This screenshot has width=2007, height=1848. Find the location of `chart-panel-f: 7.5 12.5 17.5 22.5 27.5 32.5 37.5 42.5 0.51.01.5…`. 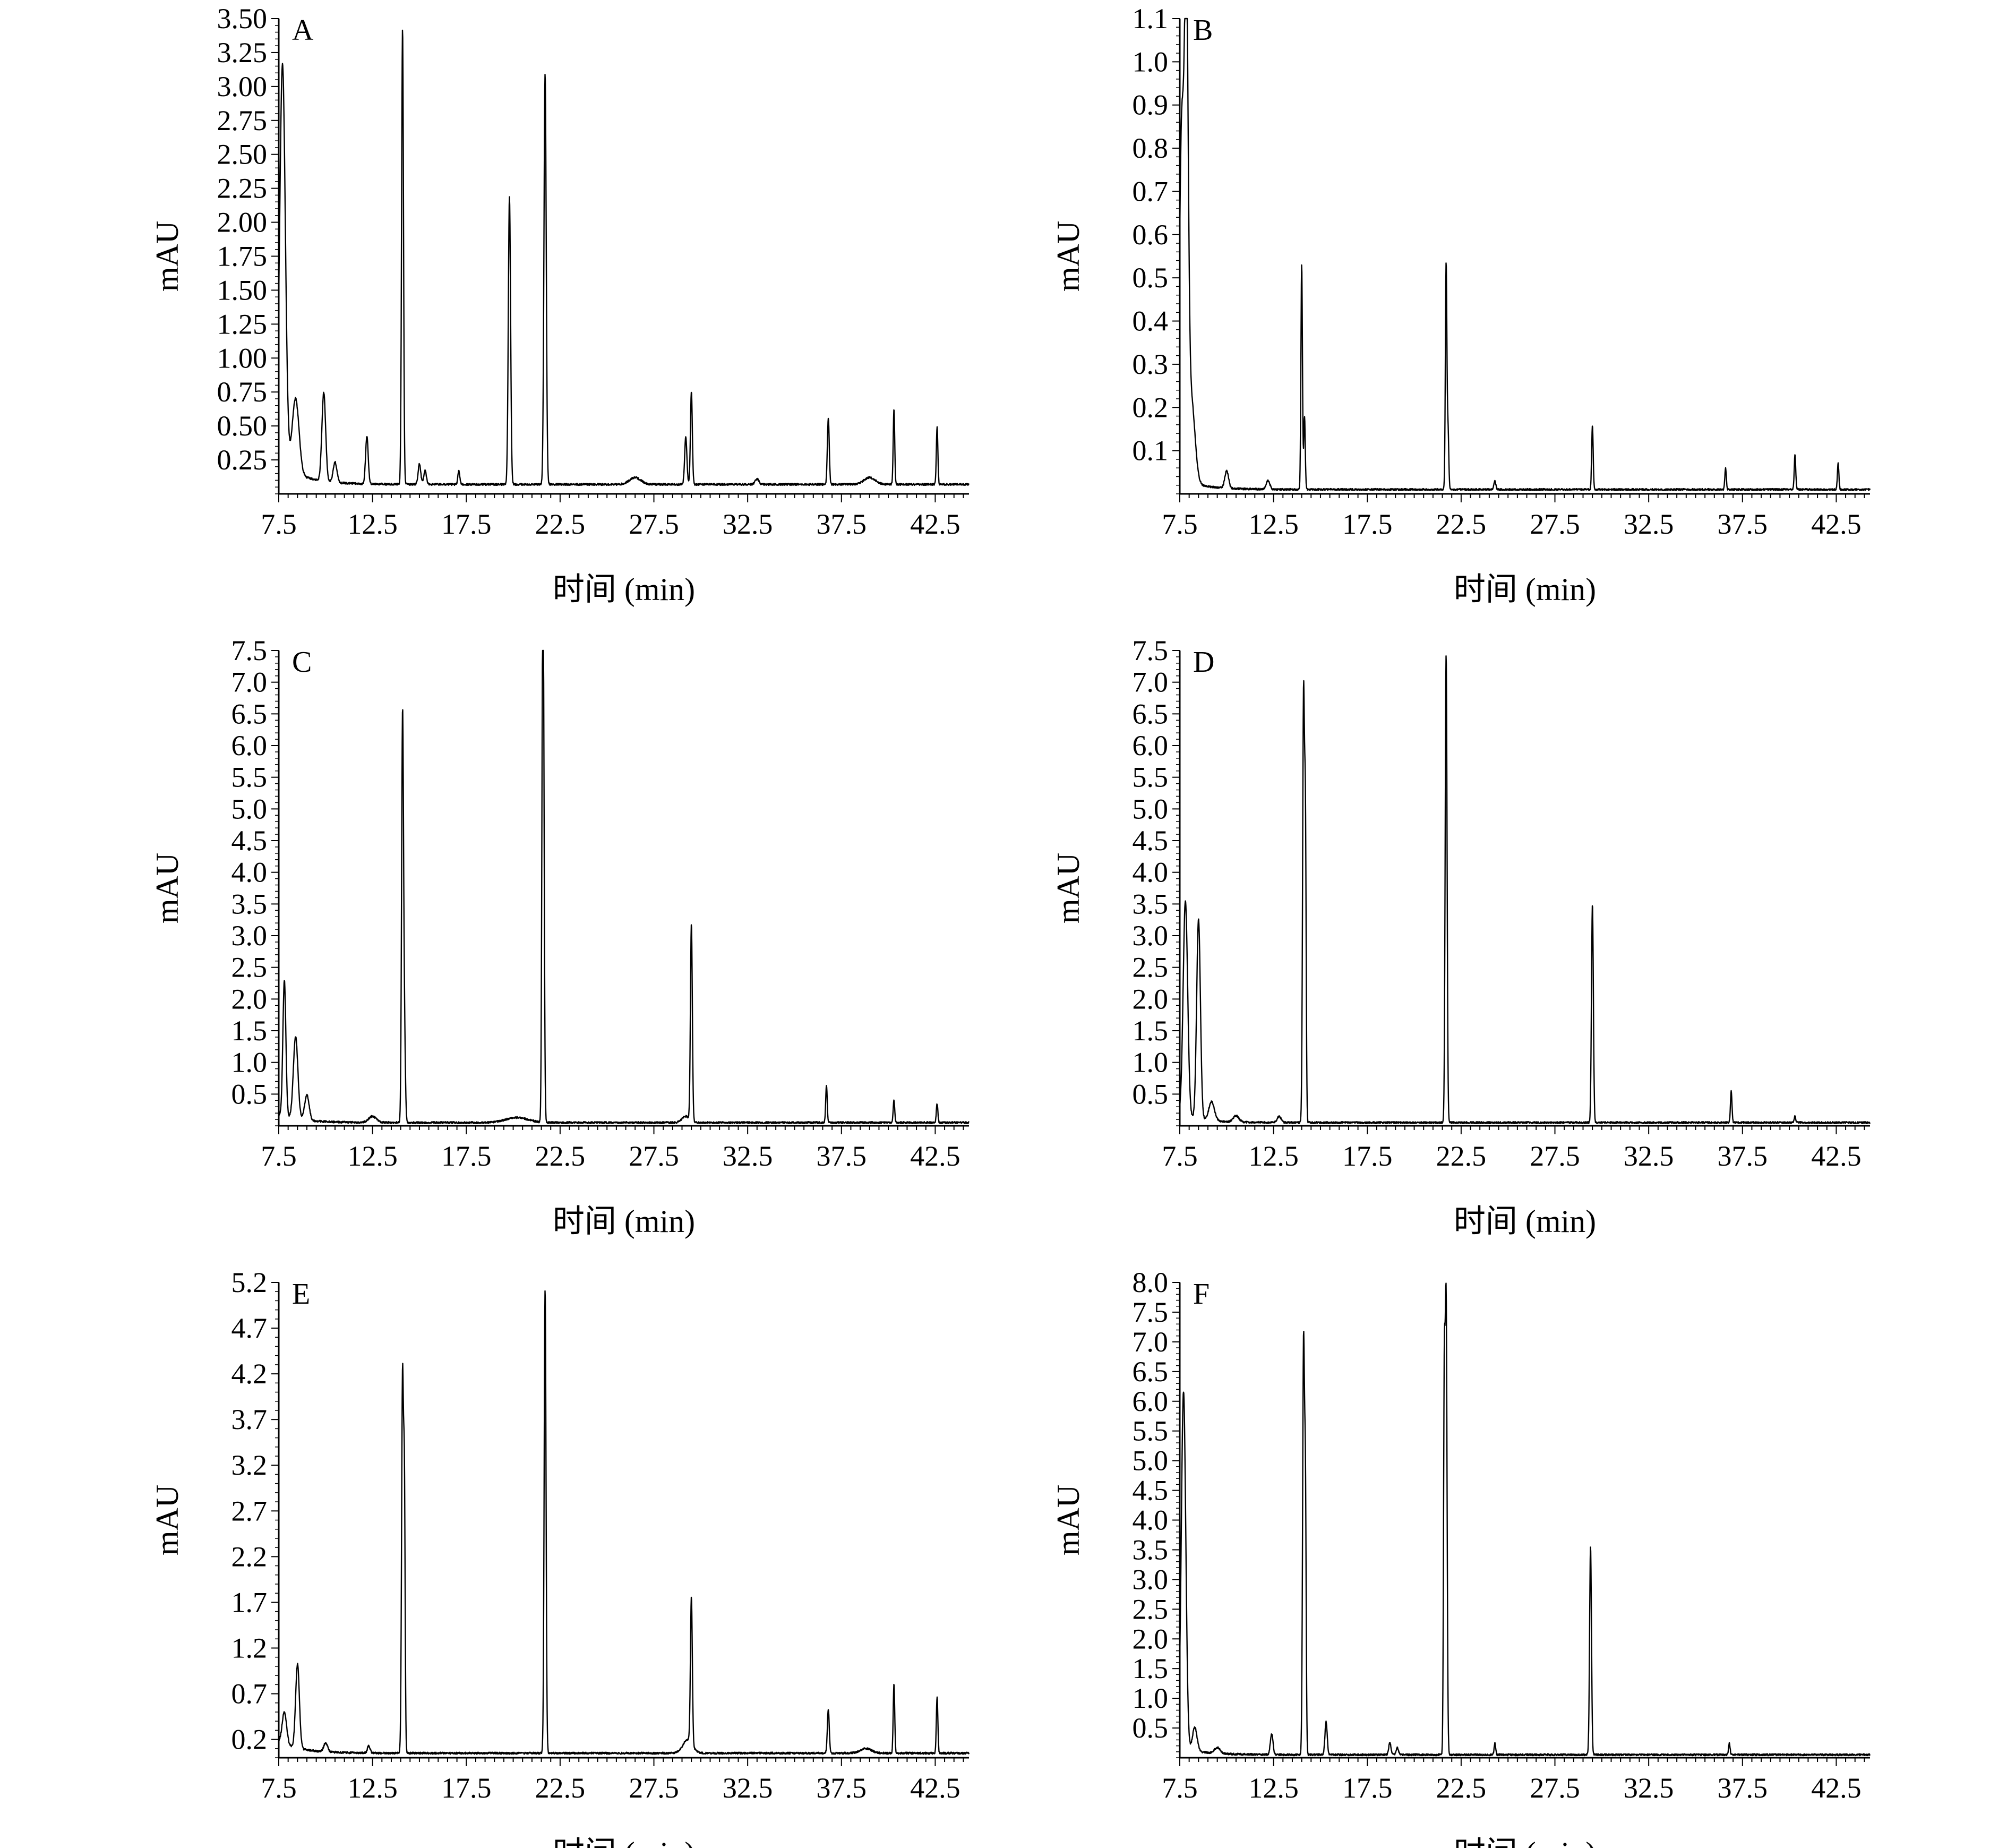

chart-panel-f: 7.5 12.5 17.5 22.5 27.5 32.5 37.5 42.5 0.51.01.5… is located at coordinates (1461, 1557).